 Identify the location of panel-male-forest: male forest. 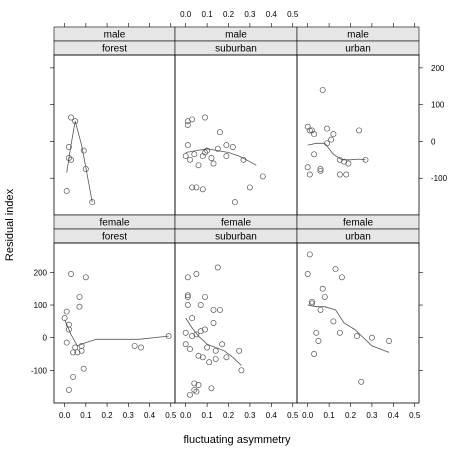
(114, 121).